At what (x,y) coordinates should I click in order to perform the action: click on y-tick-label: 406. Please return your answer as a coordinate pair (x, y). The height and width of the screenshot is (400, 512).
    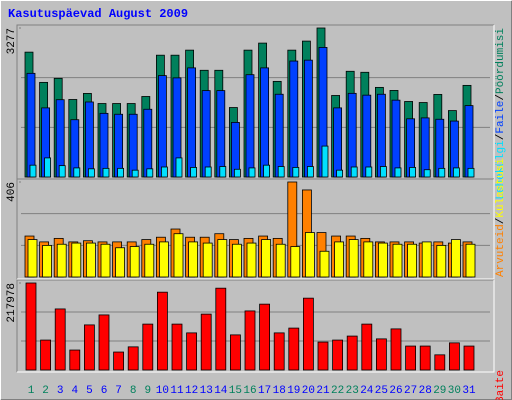
    Looking at the image, I should click on (12, 192).